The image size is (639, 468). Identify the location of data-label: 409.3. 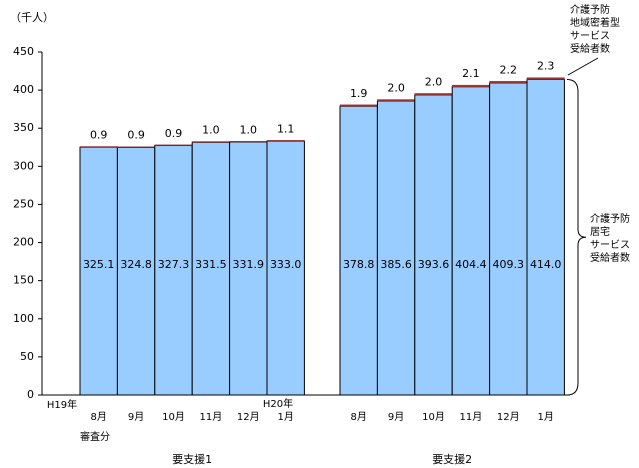
(509, 264).